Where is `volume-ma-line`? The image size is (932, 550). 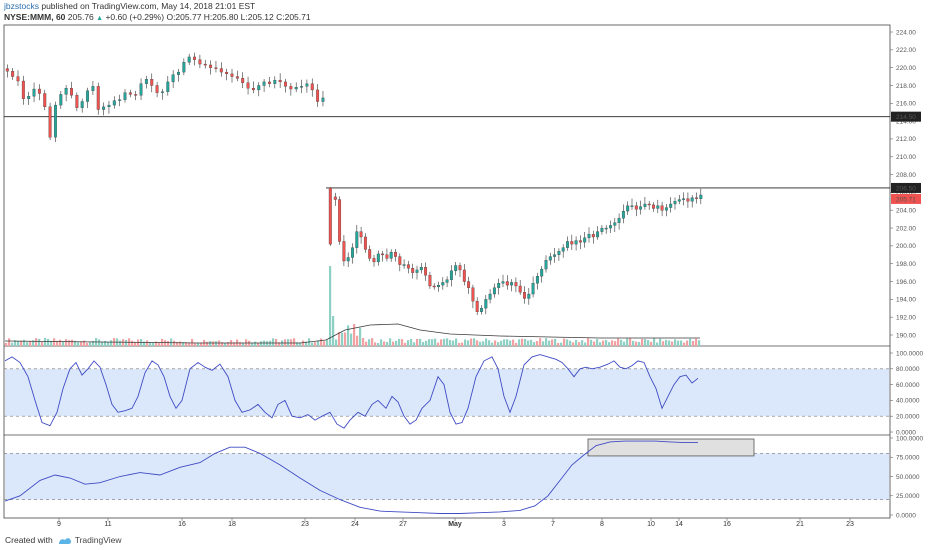
volume-ma-line is located at coordinates (352, 333).